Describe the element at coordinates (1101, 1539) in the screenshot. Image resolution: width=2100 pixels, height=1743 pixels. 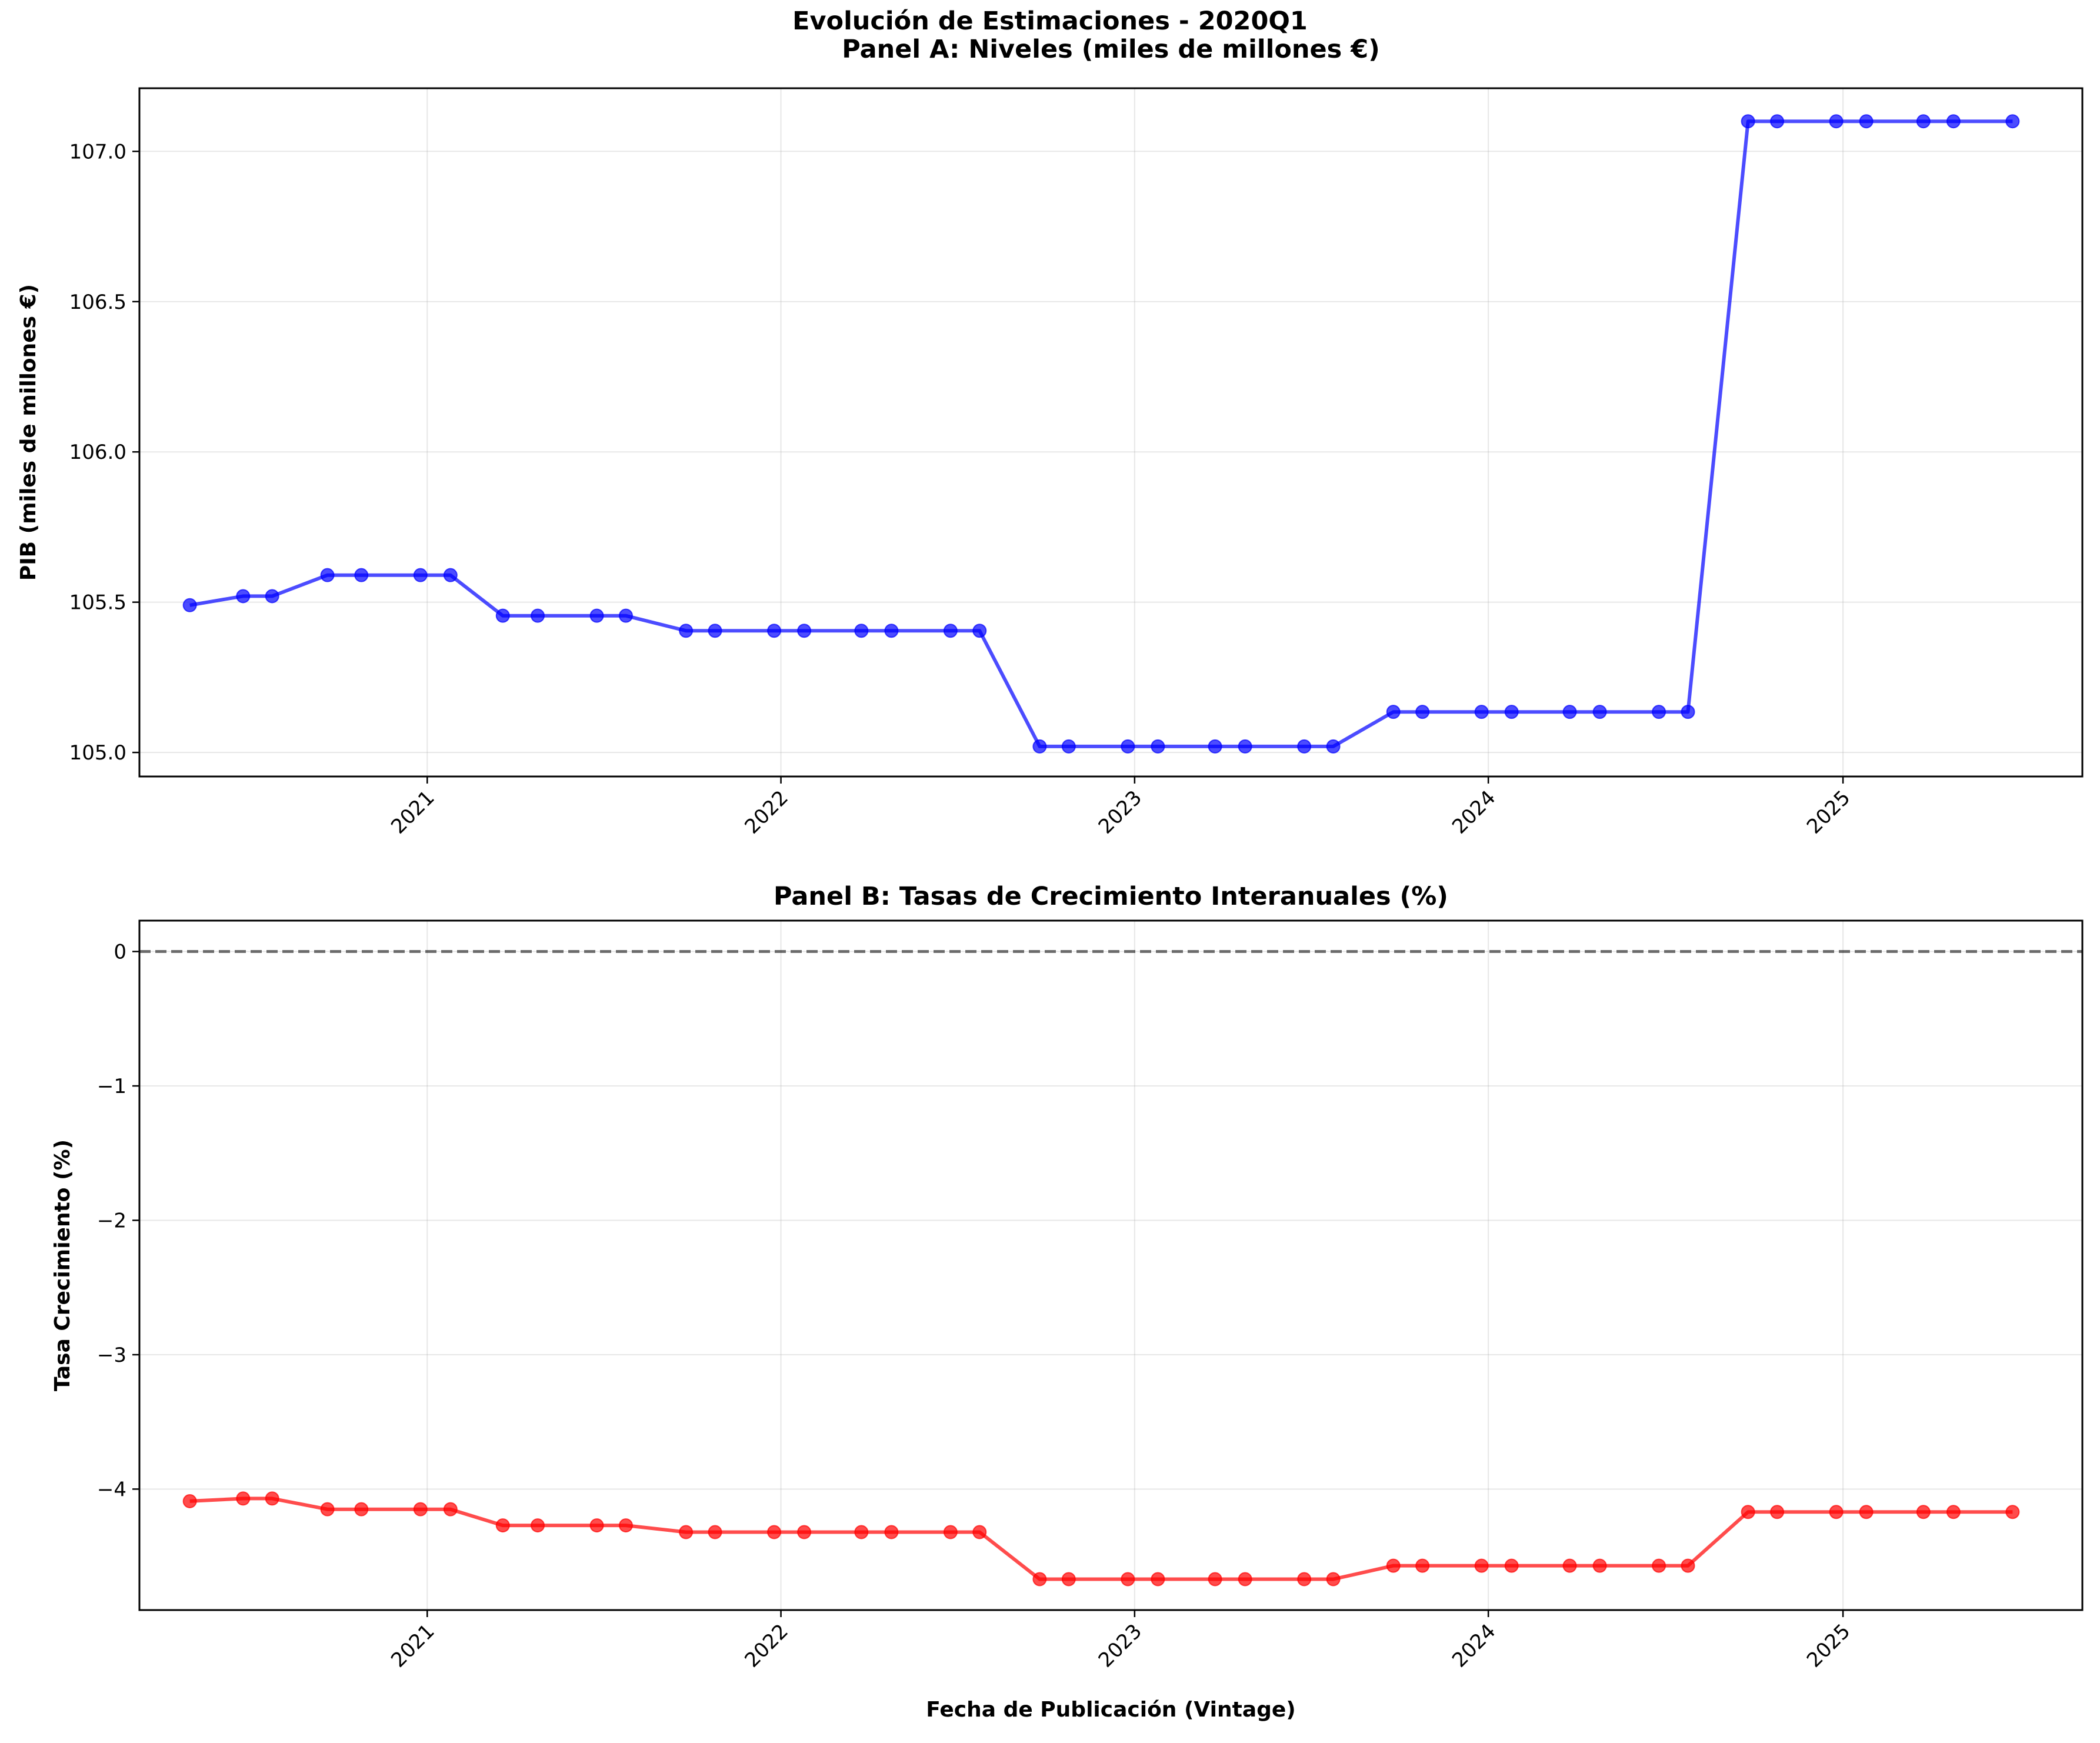
I see `series-line` at that location.